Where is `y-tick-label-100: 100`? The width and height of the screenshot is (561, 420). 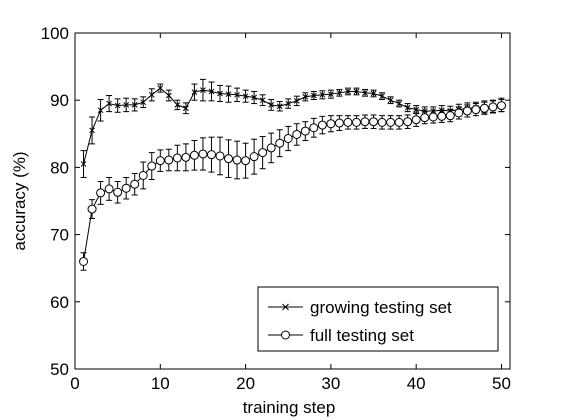
y-tick-label-100: 100 is located at coordinates (55, 33).